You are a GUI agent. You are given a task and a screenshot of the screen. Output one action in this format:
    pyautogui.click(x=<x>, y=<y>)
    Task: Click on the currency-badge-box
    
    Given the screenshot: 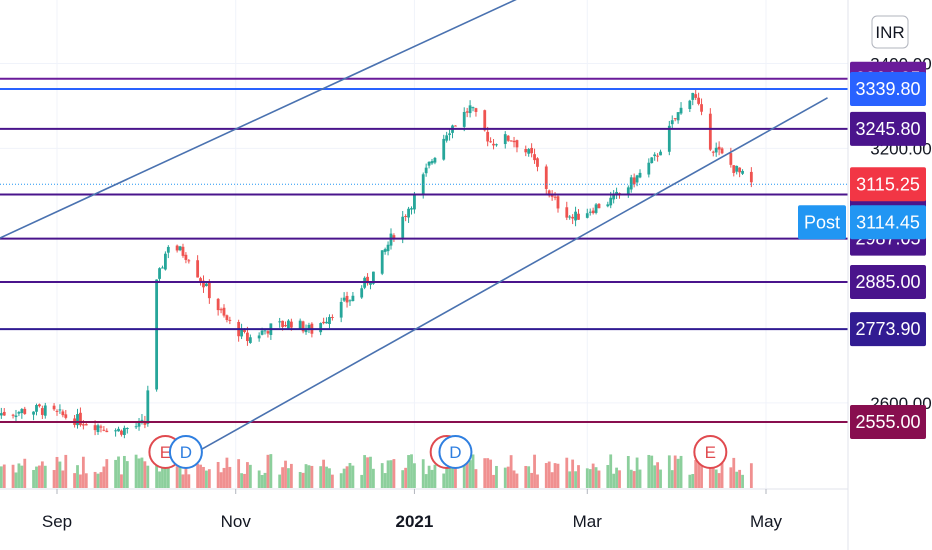 What is the action you would take?
    pyautogui.click(x=890, y=32)
    